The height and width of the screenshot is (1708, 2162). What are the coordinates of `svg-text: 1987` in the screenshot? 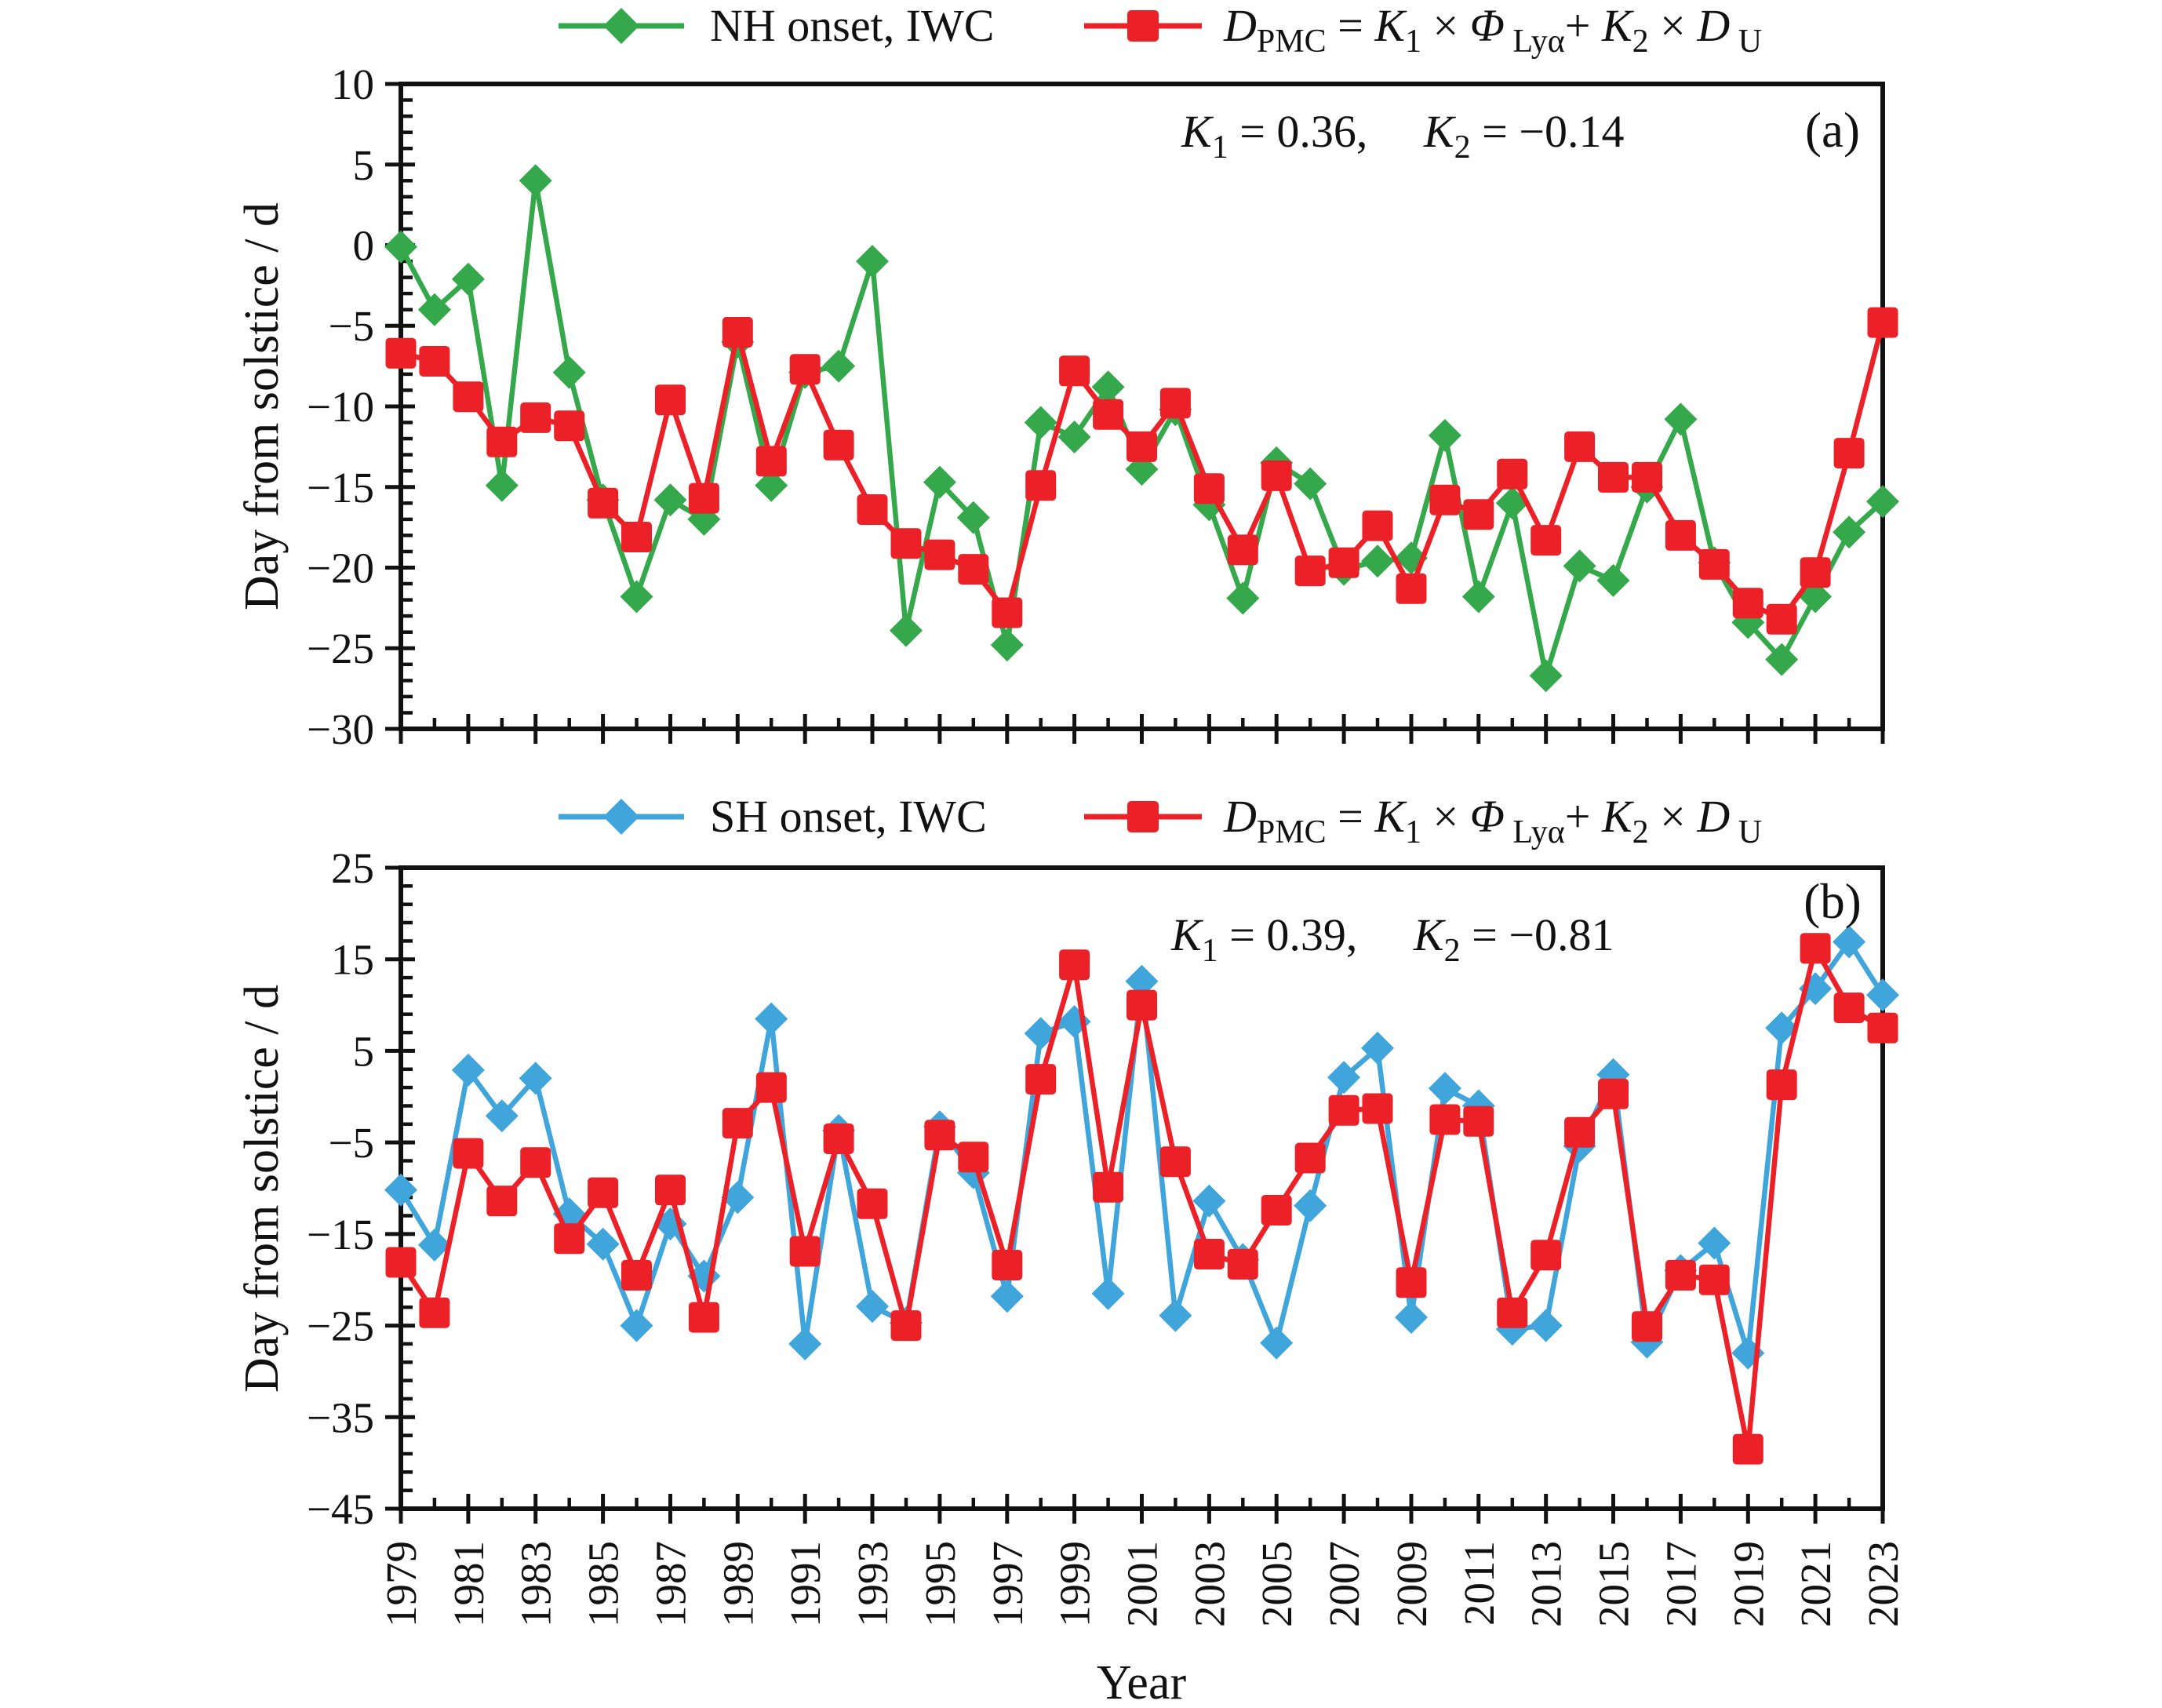 It's located at (671, 1584).